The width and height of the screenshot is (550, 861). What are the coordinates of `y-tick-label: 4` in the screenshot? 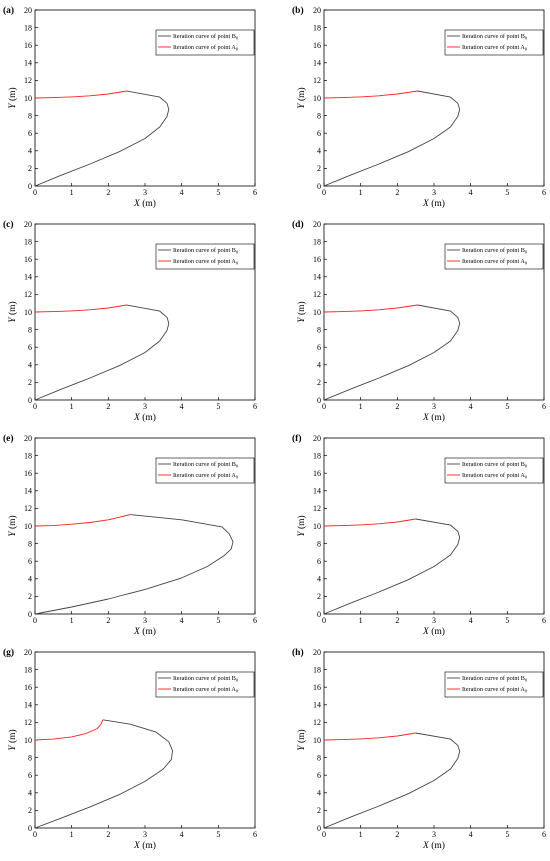 It's located at (319, 151).